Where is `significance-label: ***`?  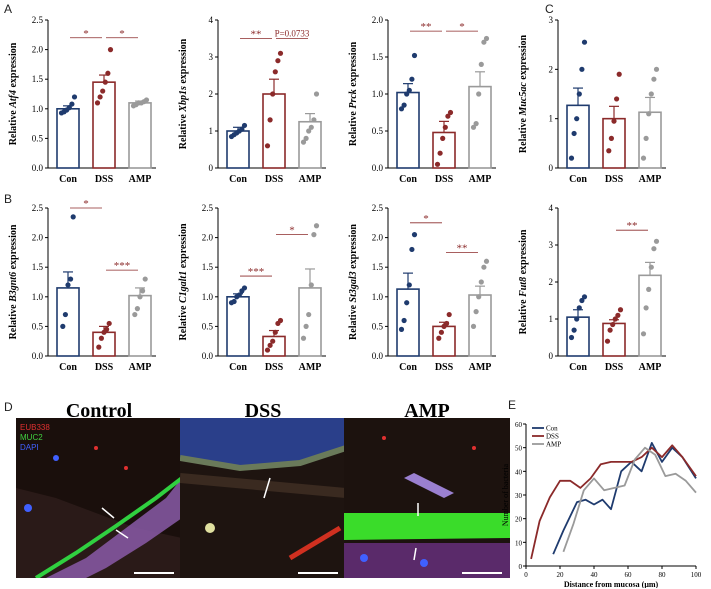
significance-label: *** is located at coordinates (256, 272).